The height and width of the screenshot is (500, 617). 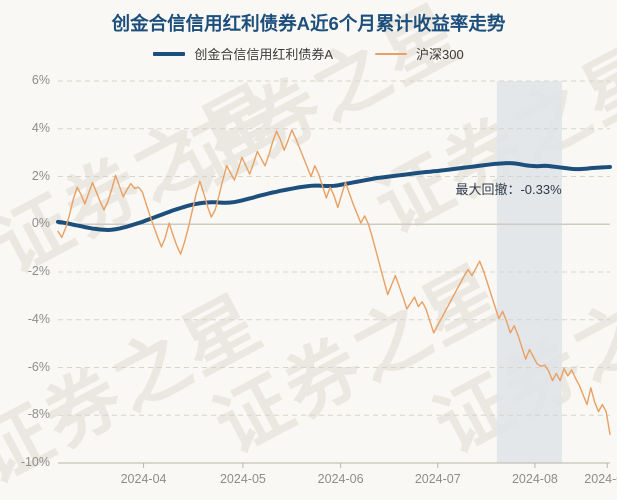 What do you see at coordinates (40, 80) in the screenshot?
I see `y-axis-tick-label: 6%` at bounding box center [40, 80].